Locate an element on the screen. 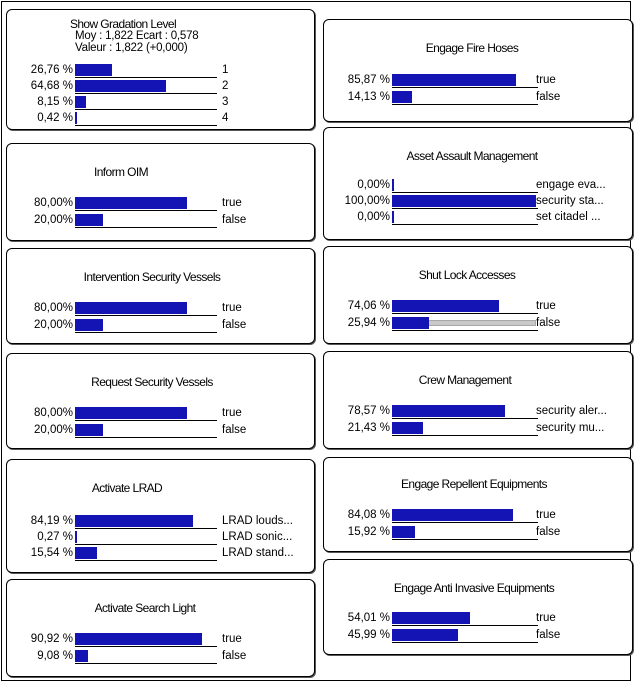  state-row: 14,13 % false is located at coordinates (478, 98).